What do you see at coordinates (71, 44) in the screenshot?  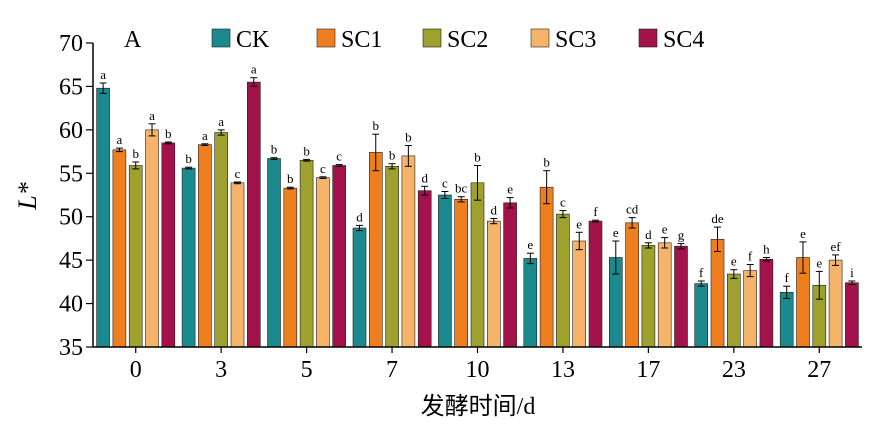 I see `y-tick-label: 70` at bounding box center [71, 44].